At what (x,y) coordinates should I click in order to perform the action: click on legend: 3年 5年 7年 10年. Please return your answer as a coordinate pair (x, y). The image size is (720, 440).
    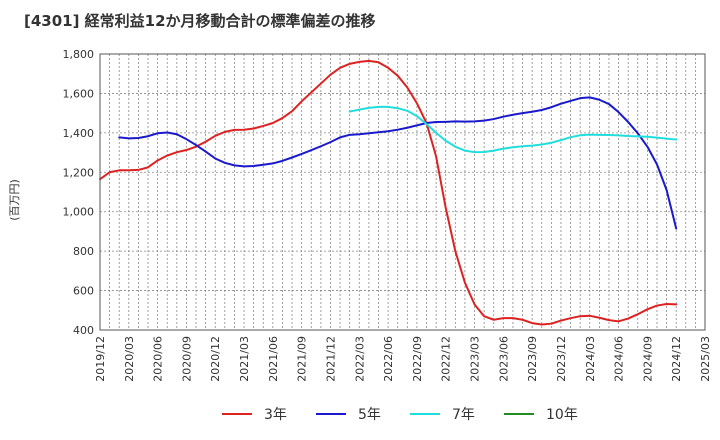
    Looking at the image, I should click on (400, 415).